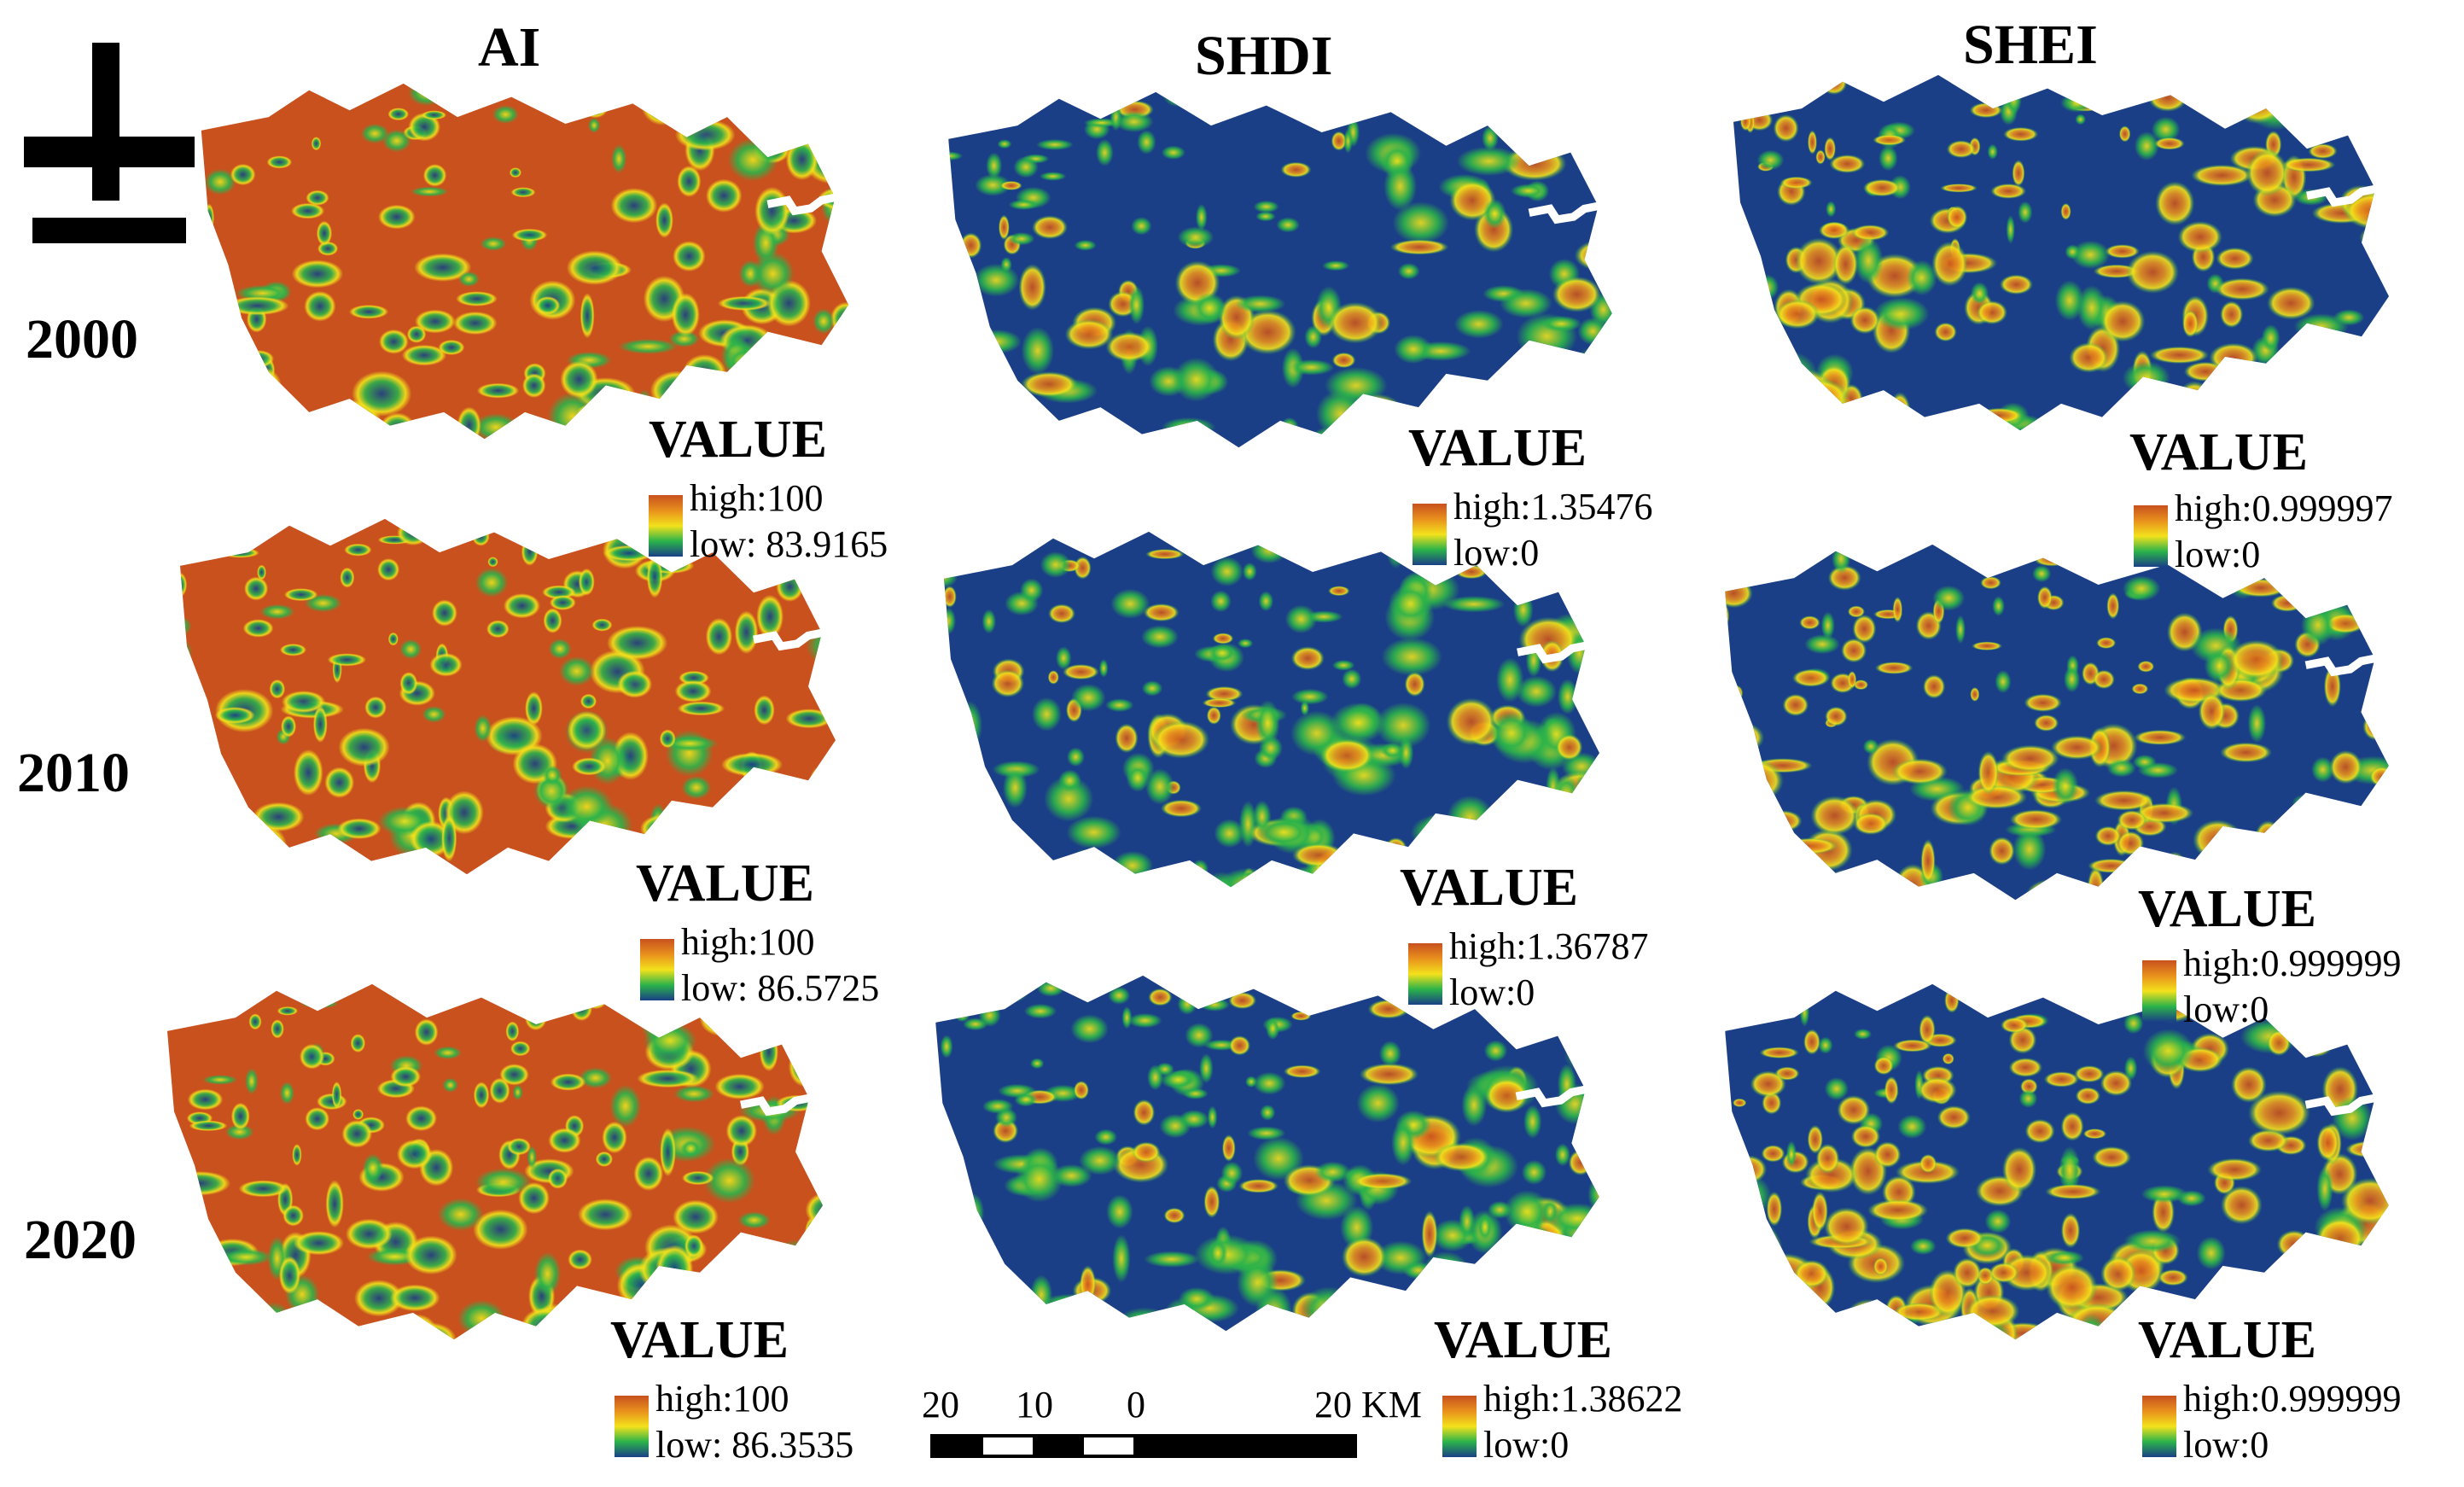  What do you see at coordinates (780, 988) in the screenshot?
I see `legend-low-ai-2010: low: 86.5725` at bounding box center [780, 988].